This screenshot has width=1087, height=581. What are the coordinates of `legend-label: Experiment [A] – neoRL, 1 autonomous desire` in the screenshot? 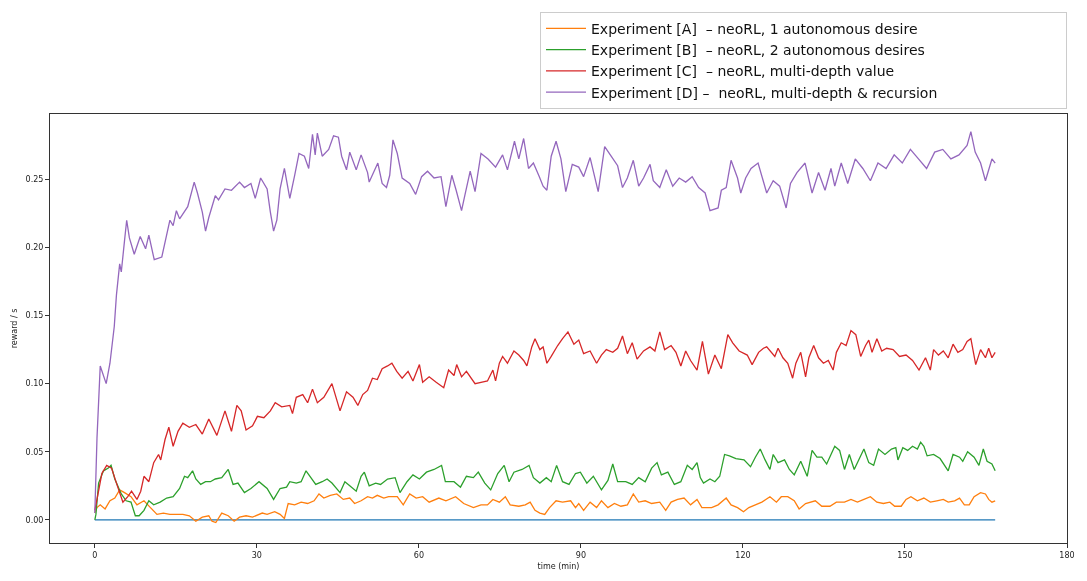 It's located at (754, 28).